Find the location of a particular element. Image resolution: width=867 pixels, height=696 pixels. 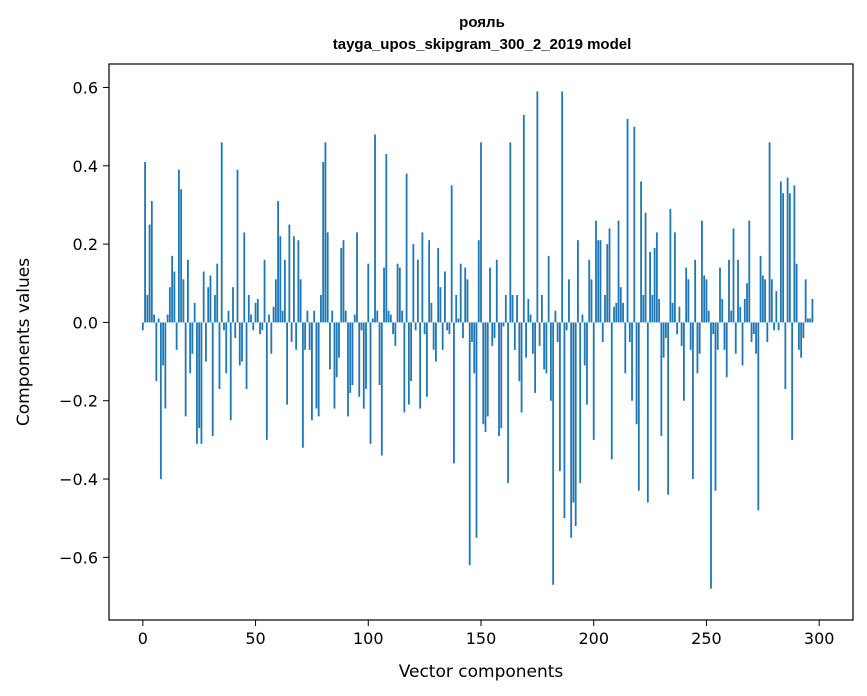

x-tick-label: 150 is located at coordinates (481, 638).